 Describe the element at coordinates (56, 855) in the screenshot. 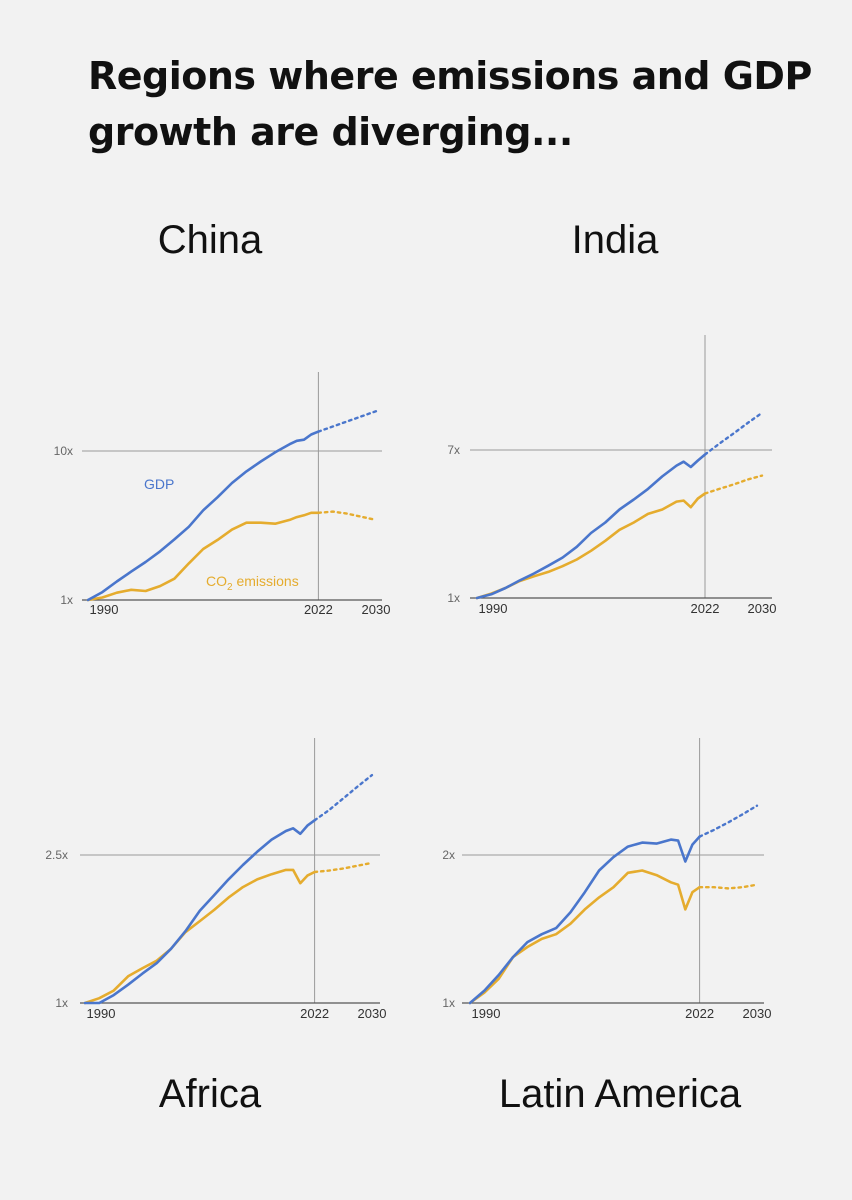

I see `y-tick-label: 2.5x` at that location.